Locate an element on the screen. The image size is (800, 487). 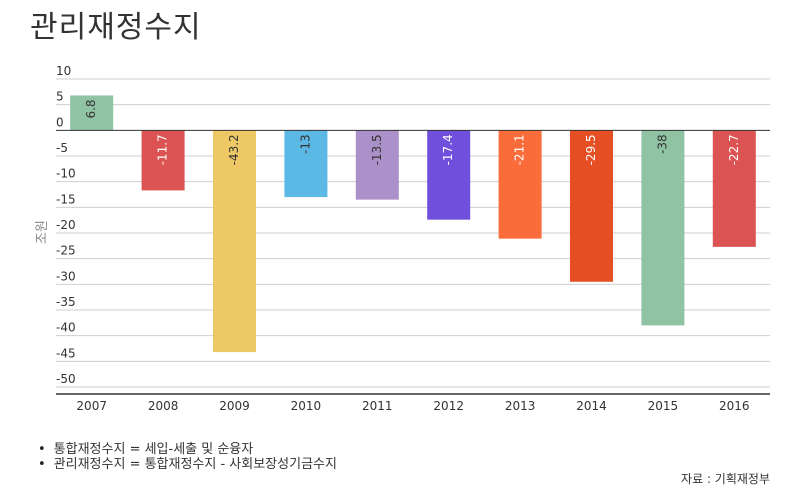
y-tick-label: -30 is located at coordinates (66, 276).